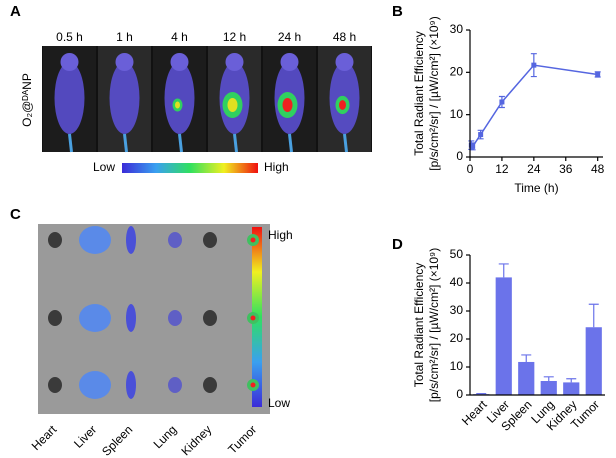 Image resolution: width=616 pixels, height=458 pixels. I want to click on time-label: 0.5 h, so click(69, 37).